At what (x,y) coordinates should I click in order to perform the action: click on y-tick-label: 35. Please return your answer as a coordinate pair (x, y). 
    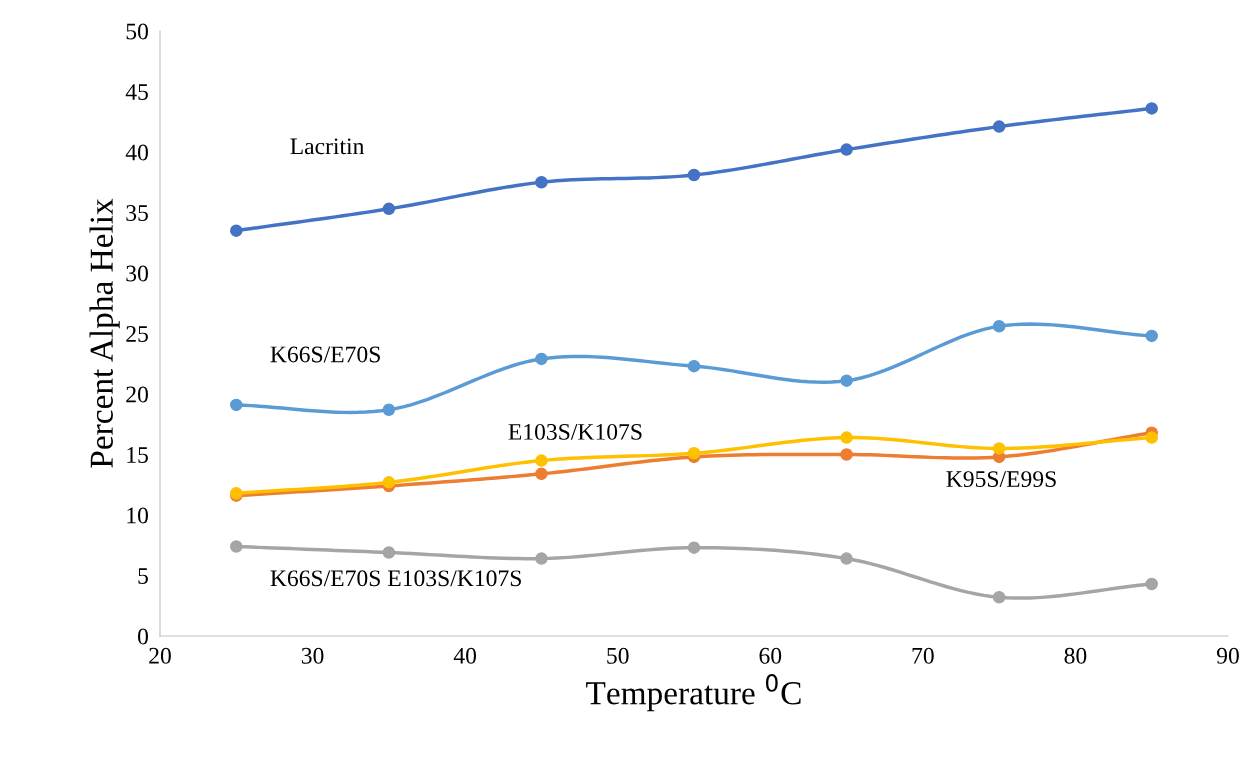
    Looking at the image, I should click on (137, 213).